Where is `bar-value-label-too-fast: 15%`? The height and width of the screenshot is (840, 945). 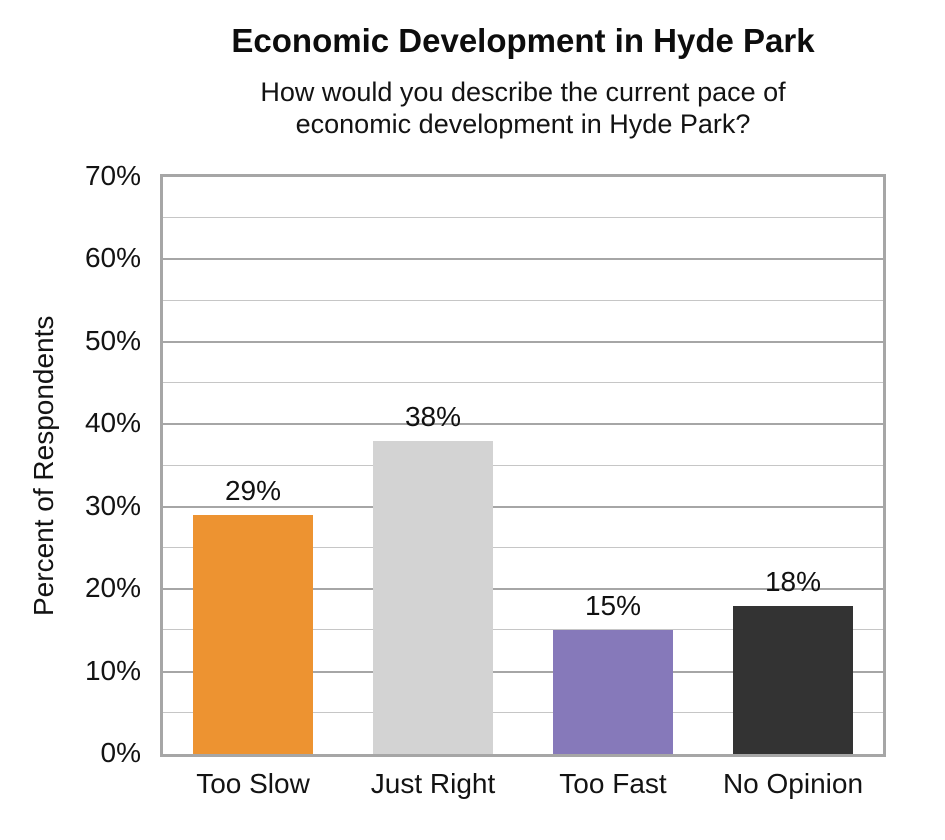 bar-value-label-too-fast: 15% is located at coordinates (613, 606).